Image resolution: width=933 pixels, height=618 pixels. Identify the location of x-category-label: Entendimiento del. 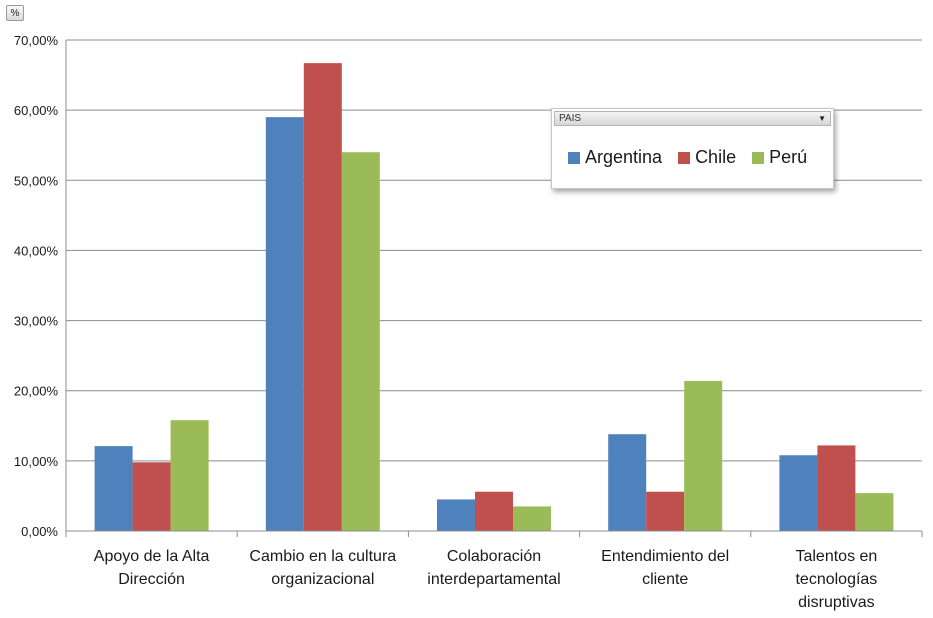
(665, 556).